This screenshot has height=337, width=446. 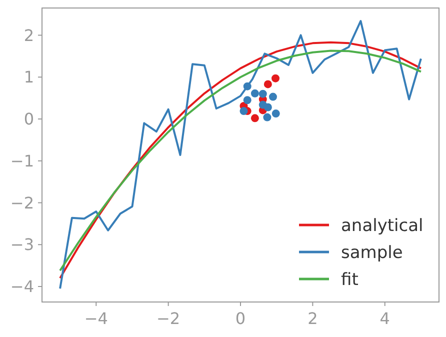 What do you see at coordinates (22, 244) in the screenshot?
I see `y-tick-label: −3` at bounding box center [22, 244].